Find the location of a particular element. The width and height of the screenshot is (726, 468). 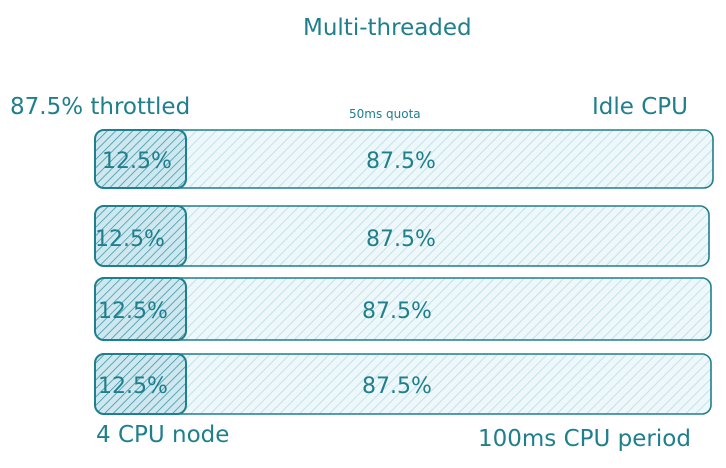

cpu-row-1: 12.5% 87.5% is located at coordinates (404, 159).